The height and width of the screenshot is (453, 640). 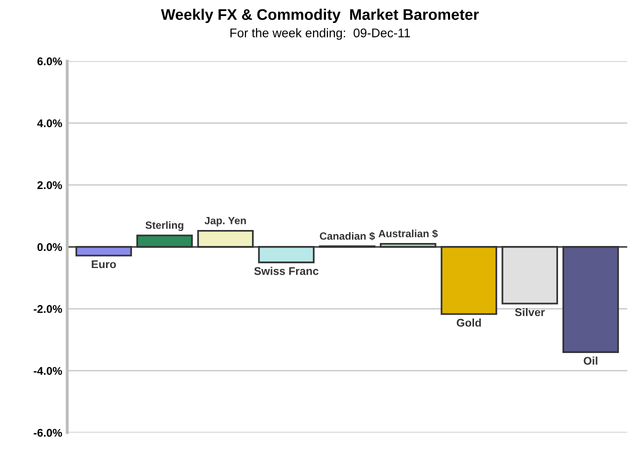 What do you see at coordinates (225, 221) in the screenshot?
I see `x-tick-label: Jap. Yen` at bounding box center [225, 221].